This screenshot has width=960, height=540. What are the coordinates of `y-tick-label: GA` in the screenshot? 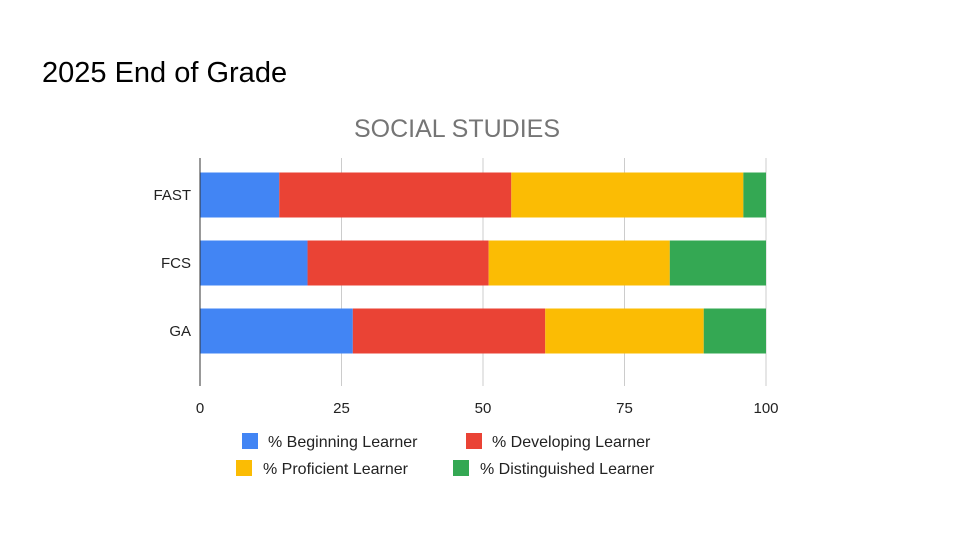 It's located at (180, 331).